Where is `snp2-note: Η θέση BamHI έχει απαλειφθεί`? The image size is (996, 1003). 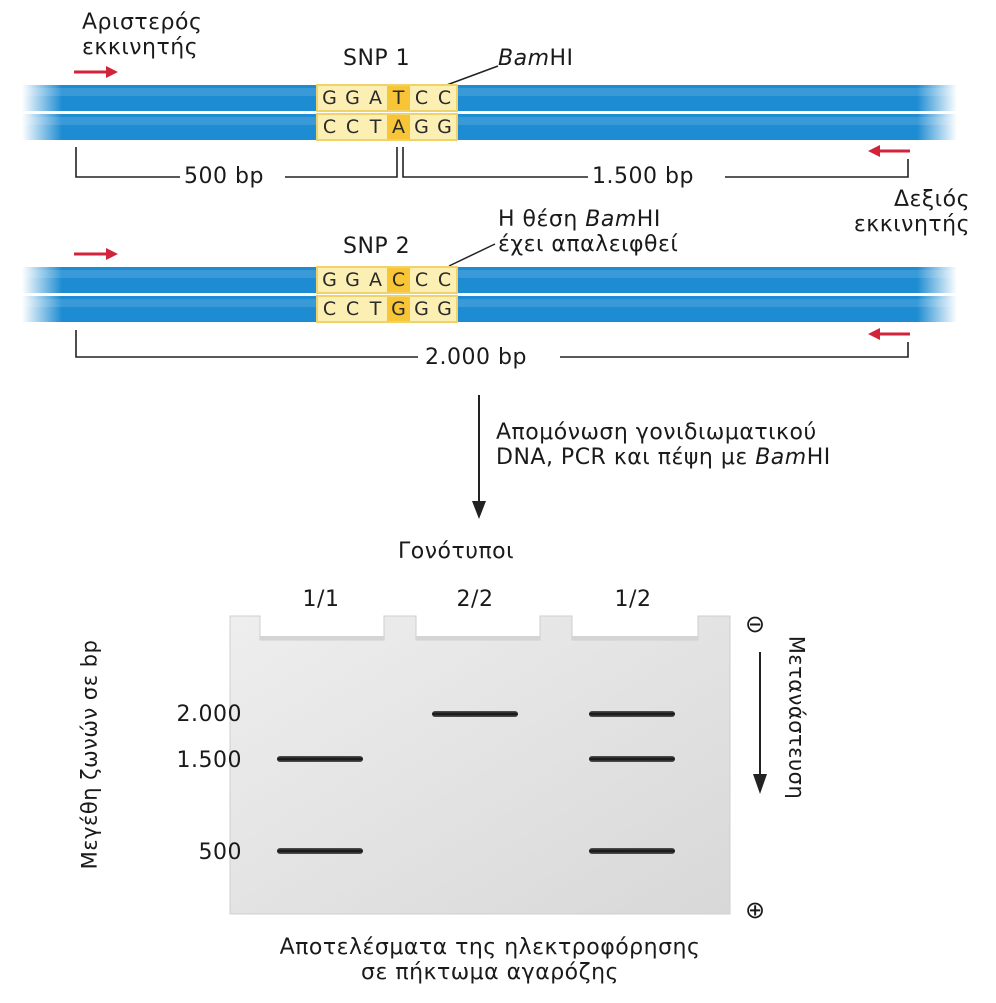
snp2-note: Η θέση BamHI έχει απαλειφθεί is located at coordinates (588, 232).